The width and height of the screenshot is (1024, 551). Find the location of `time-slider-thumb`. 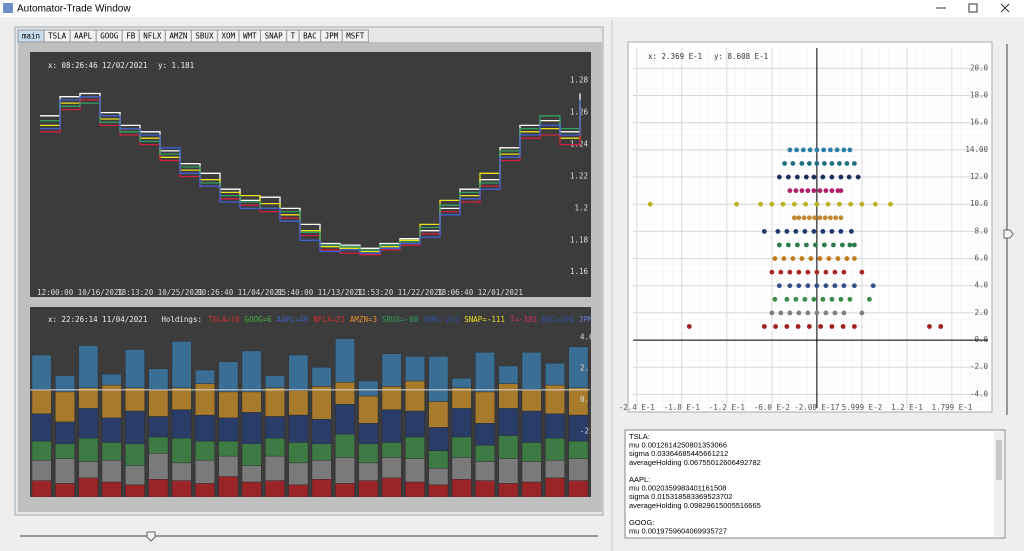

time-slider-thumb is located at coordinates (151, 536).